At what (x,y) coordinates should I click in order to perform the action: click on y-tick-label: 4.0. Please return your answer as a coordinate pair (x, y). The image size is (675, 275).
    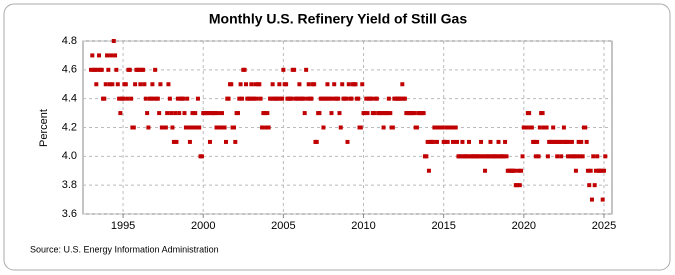
    Looking at the image, I should click on (69, 156).